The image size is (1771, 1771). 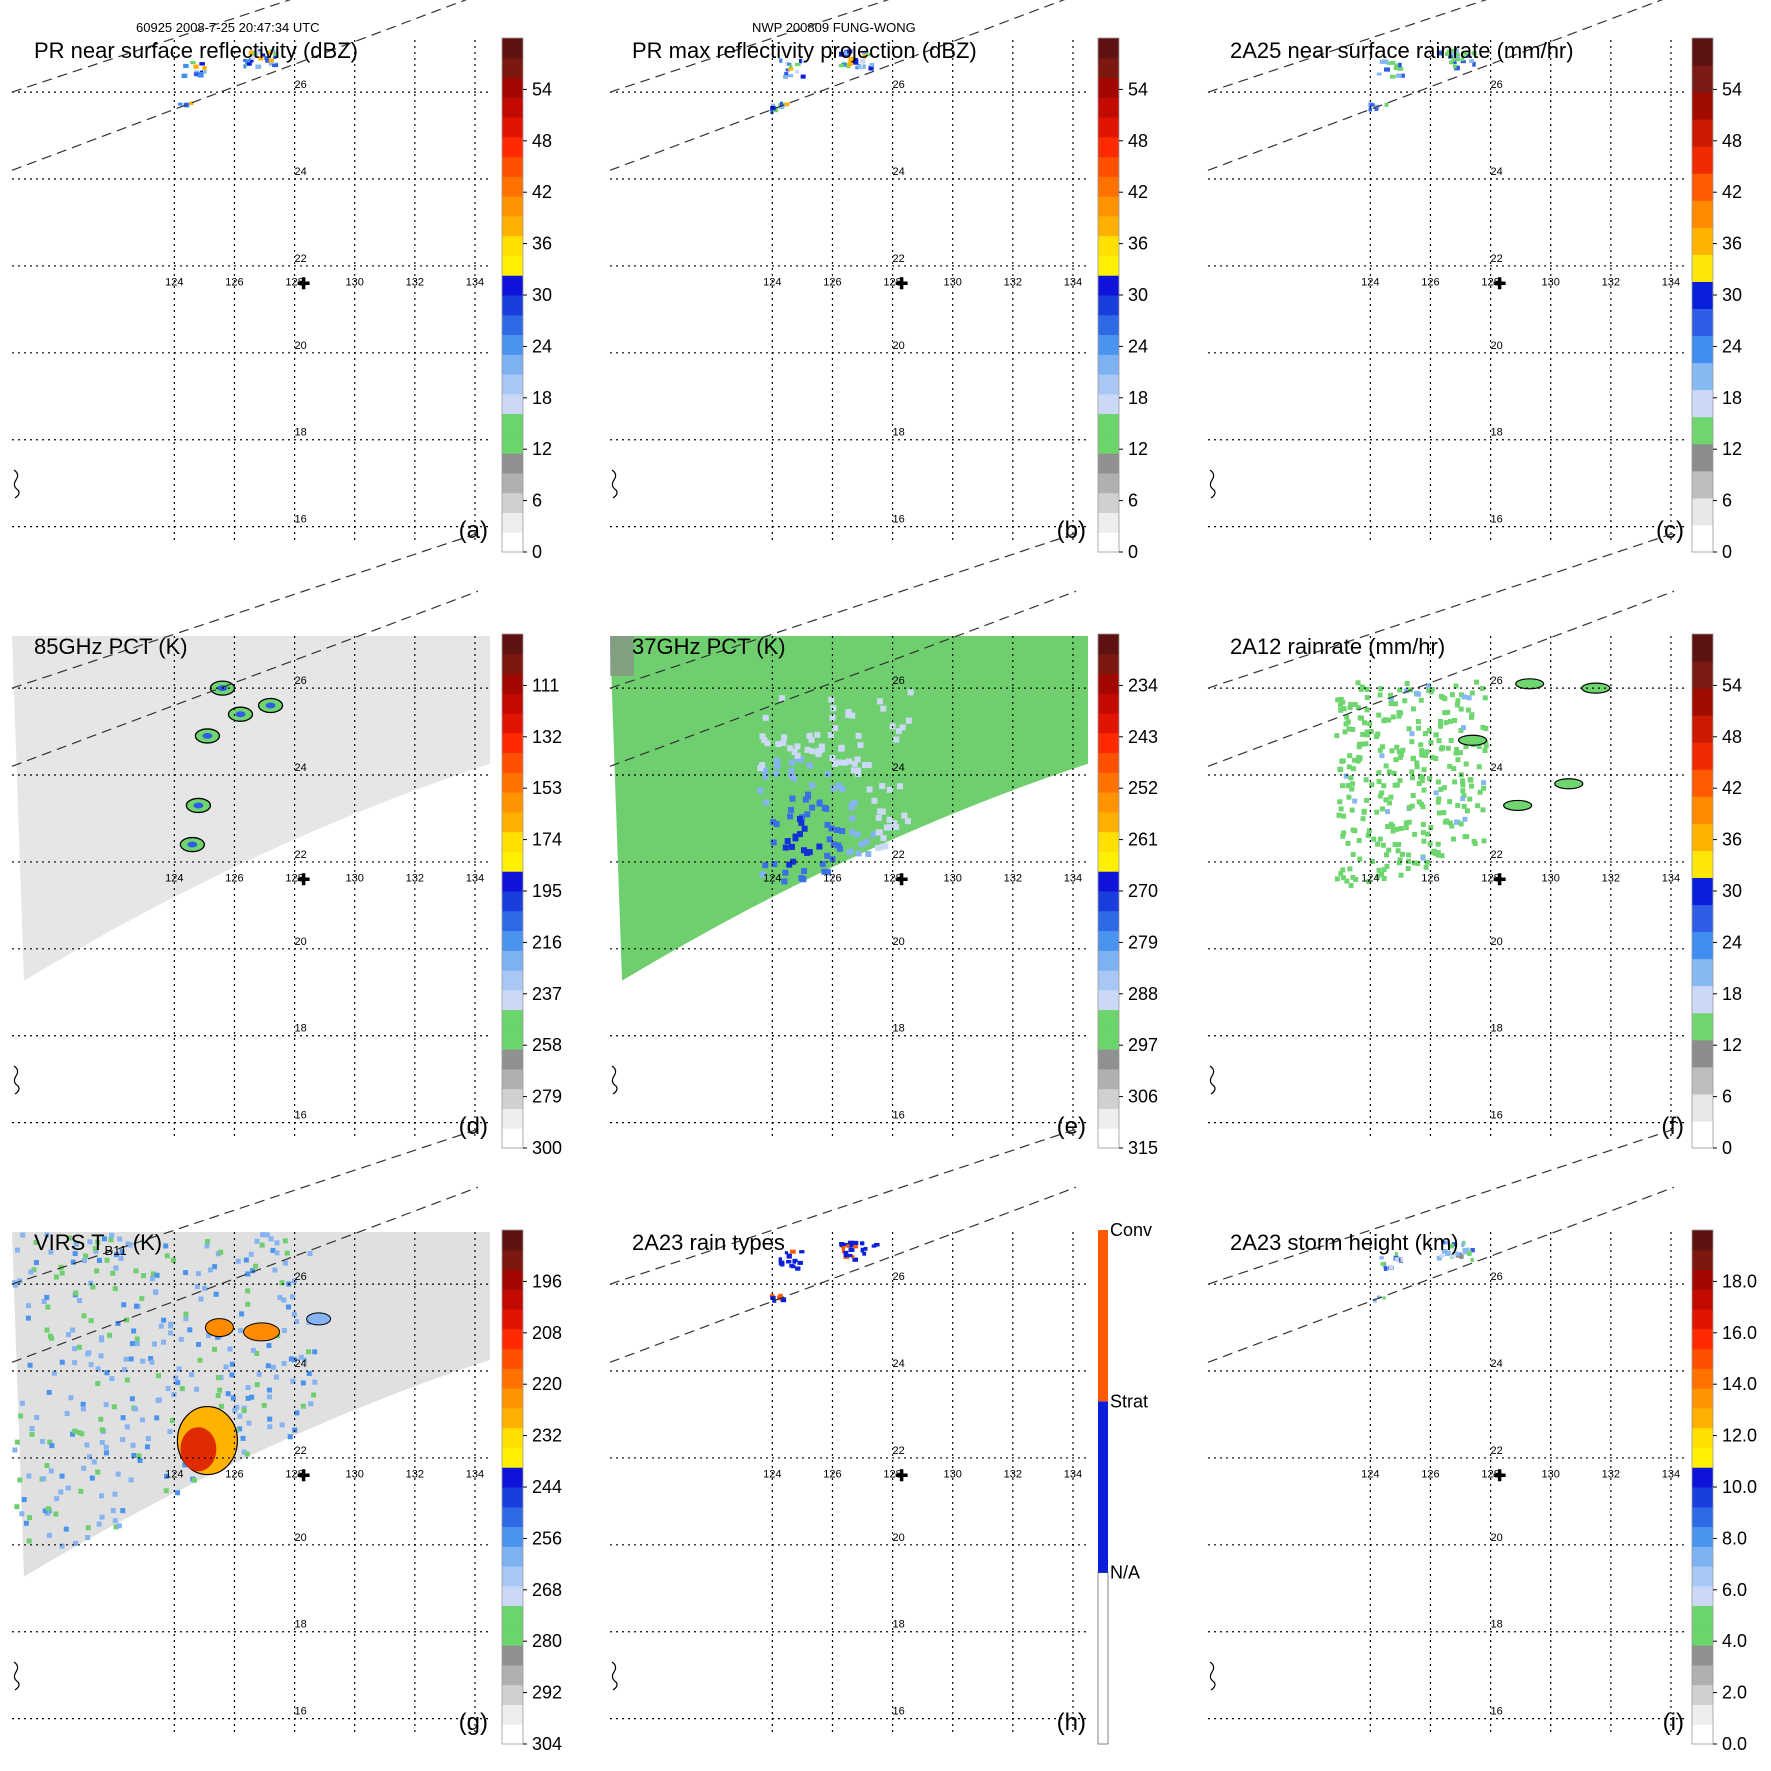 I want to click on colorbar-tick-label: 292, so click(x=547, y=1693).